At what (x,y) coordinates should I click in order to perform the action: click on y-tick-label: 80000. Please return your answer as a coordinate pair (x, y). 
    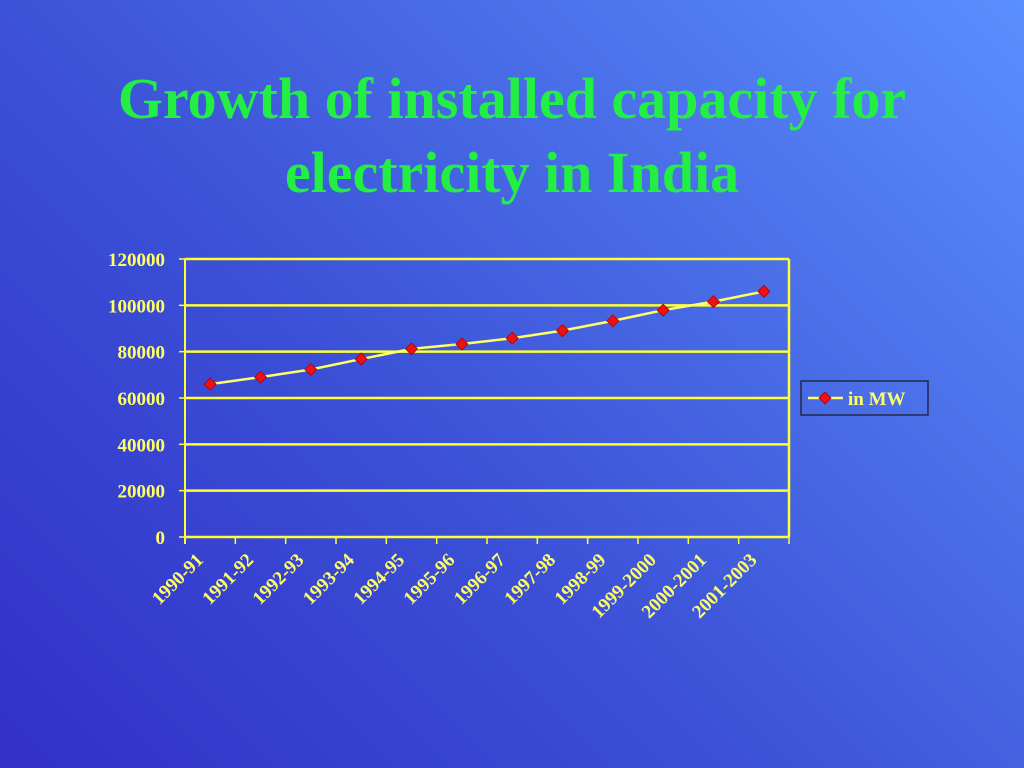
    Looking at the image, I should click on (142, 353).